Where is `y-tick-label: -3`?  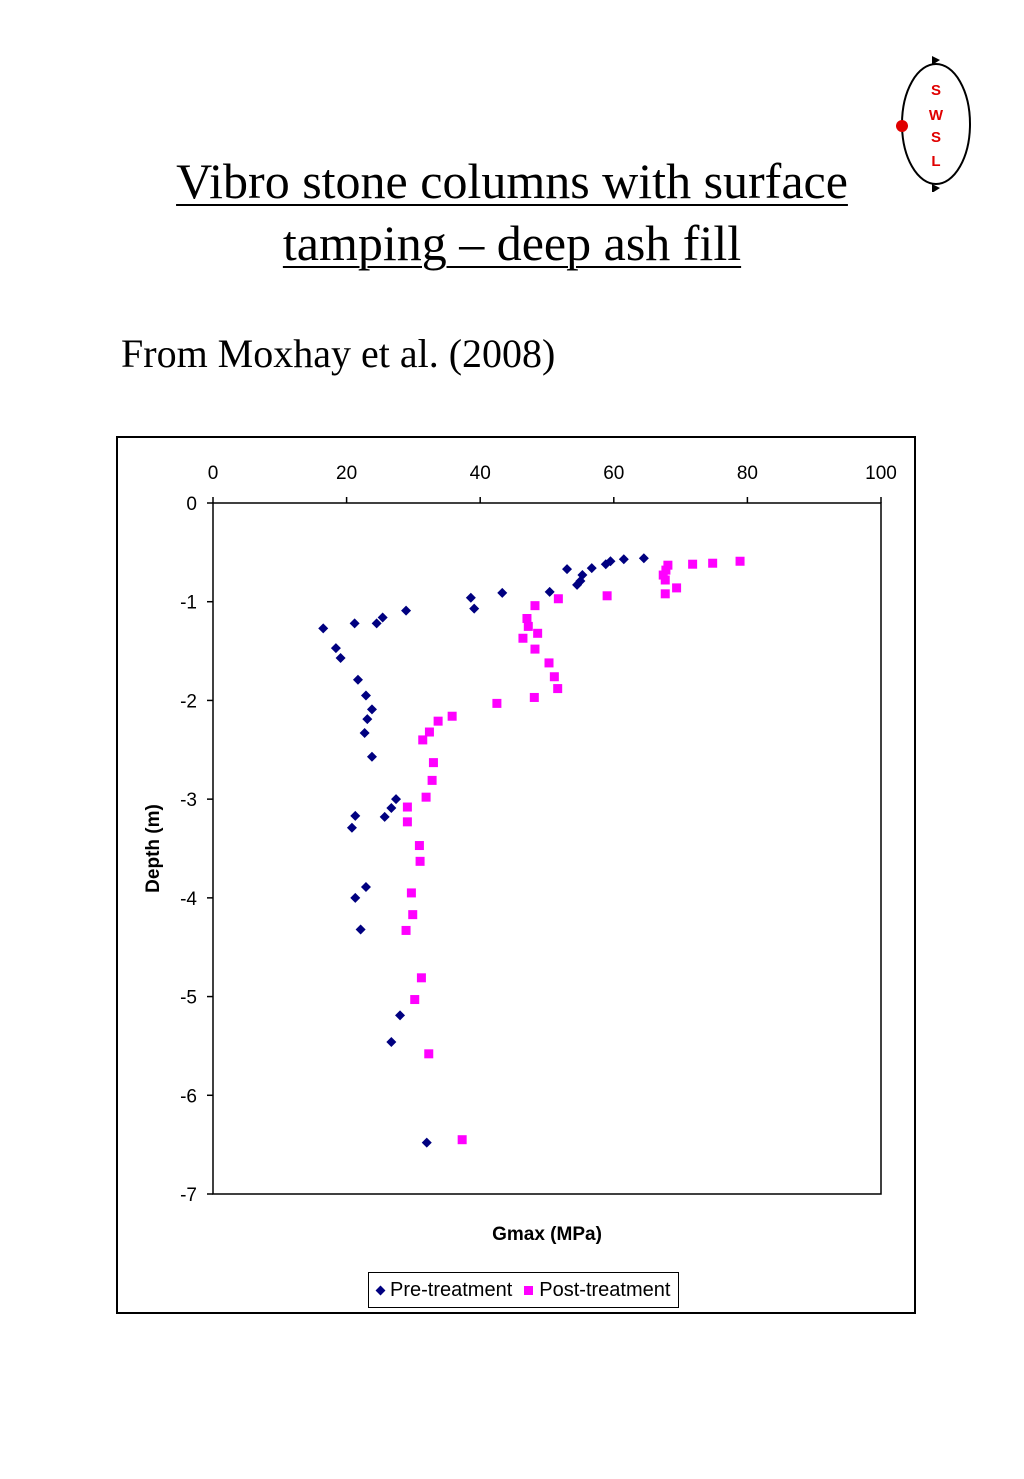 y-tick-label: -3 is located at coordinates (188, 800).